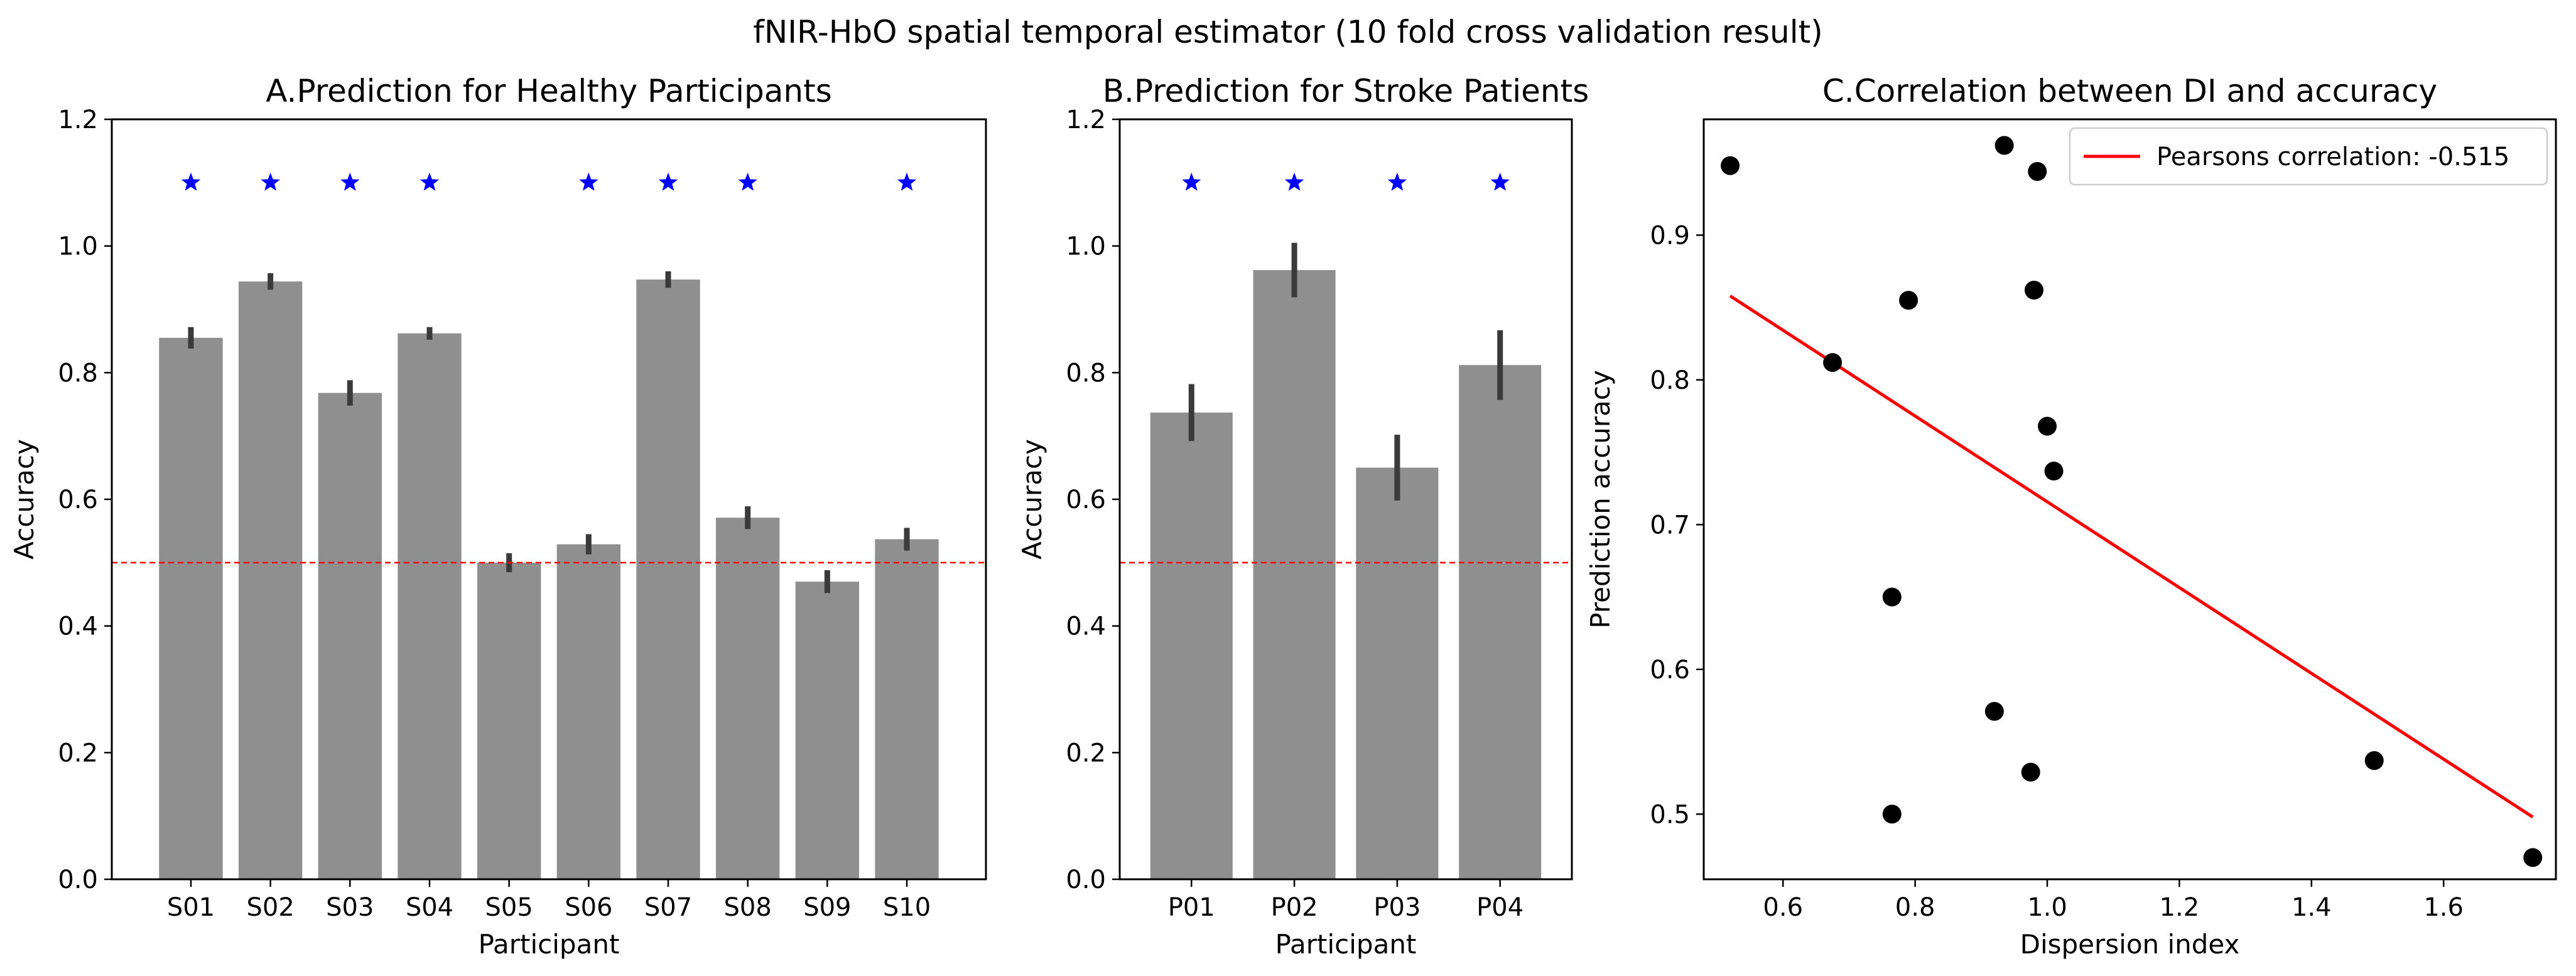 The height and width of the screenshot is (976, 2576). Describe the element at coordinates (668, 579) in the screenshot. I see `bar-s07` at that location.